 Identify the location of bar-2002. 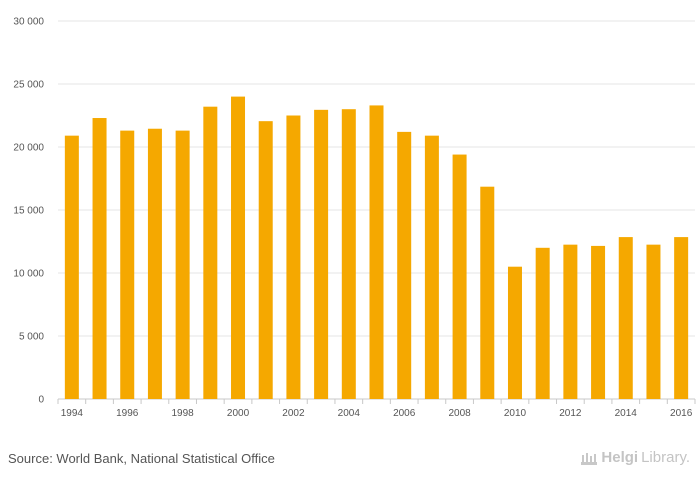
(293, 257).